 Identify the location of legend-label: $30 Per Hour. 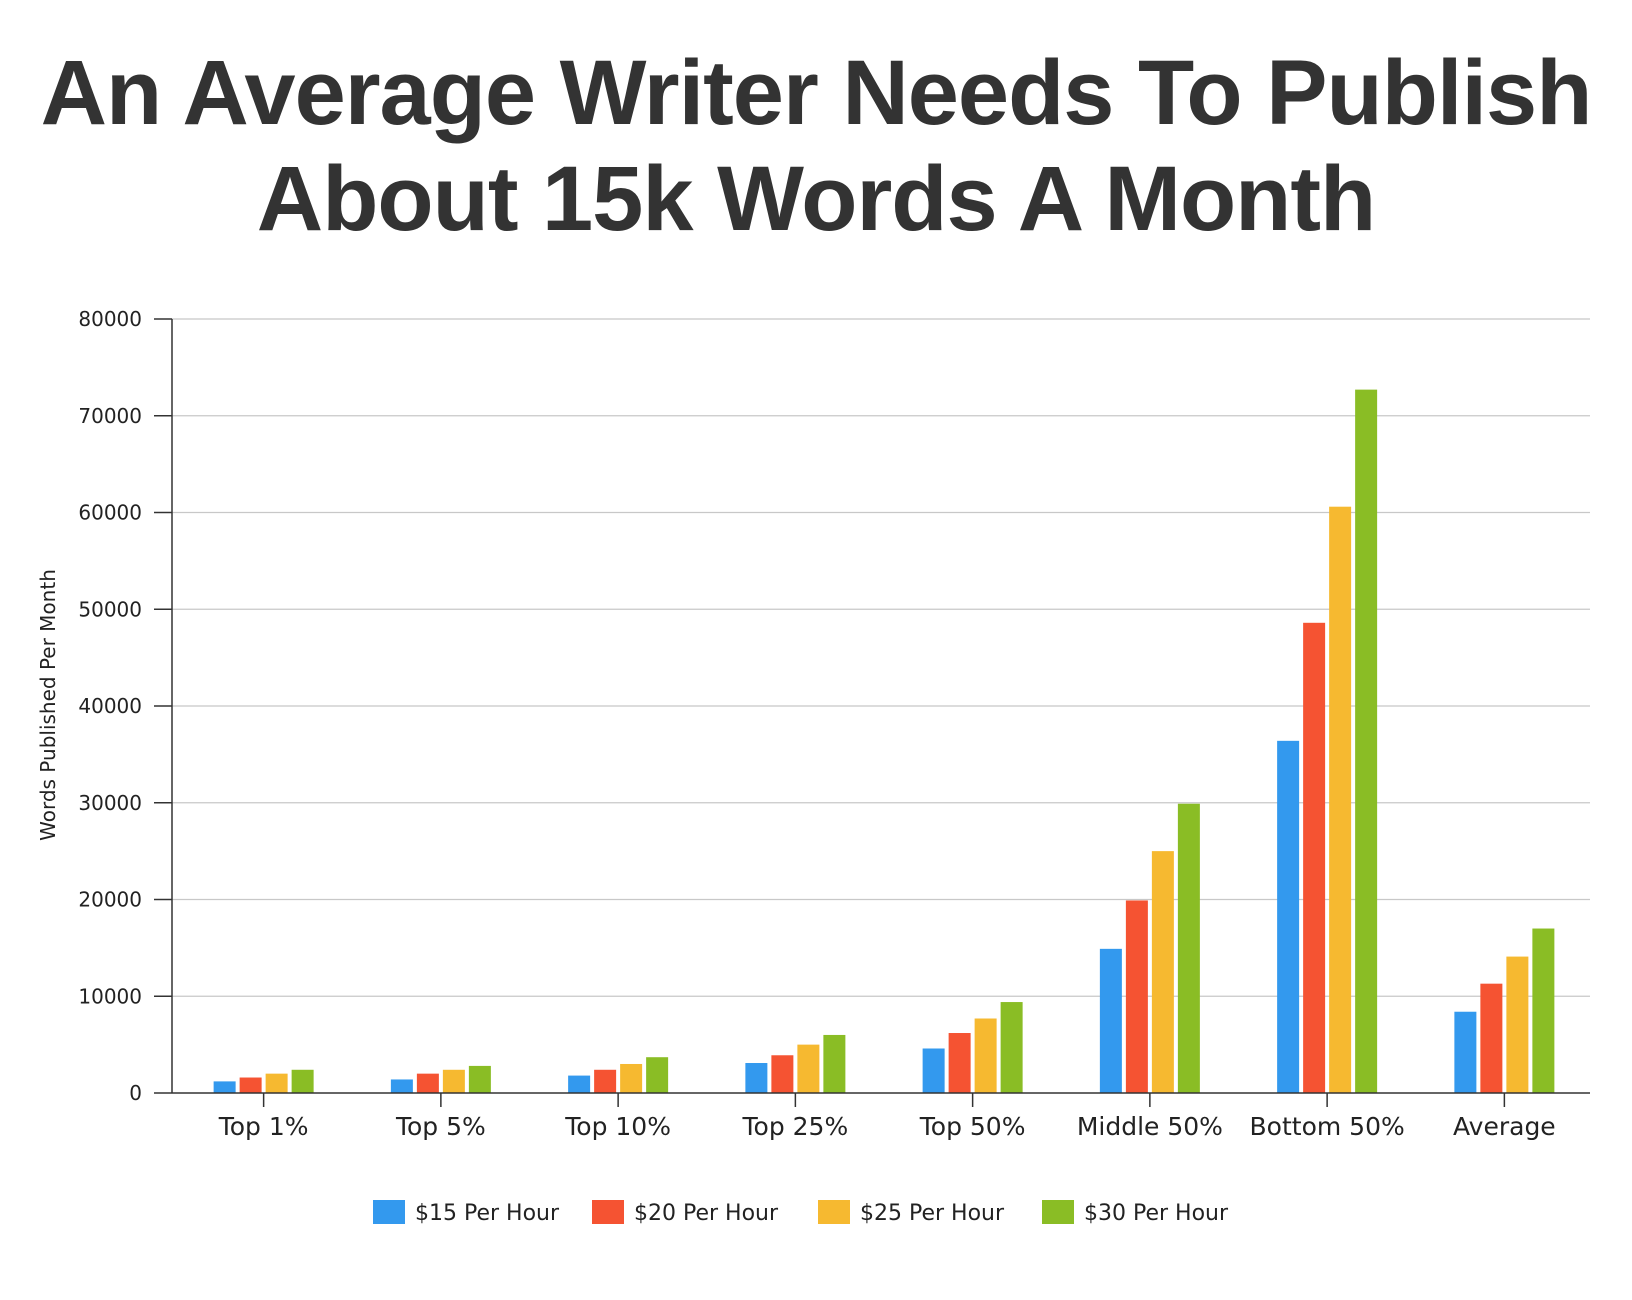
(1156, 1213).